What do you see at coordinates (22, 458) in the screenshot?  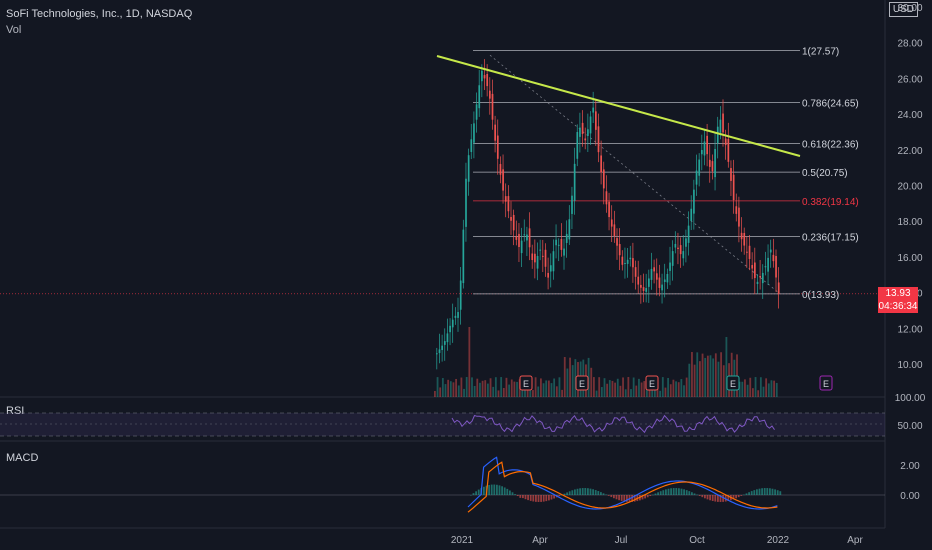 I see `macd-label: MACD` at bounding box center [22, 458].